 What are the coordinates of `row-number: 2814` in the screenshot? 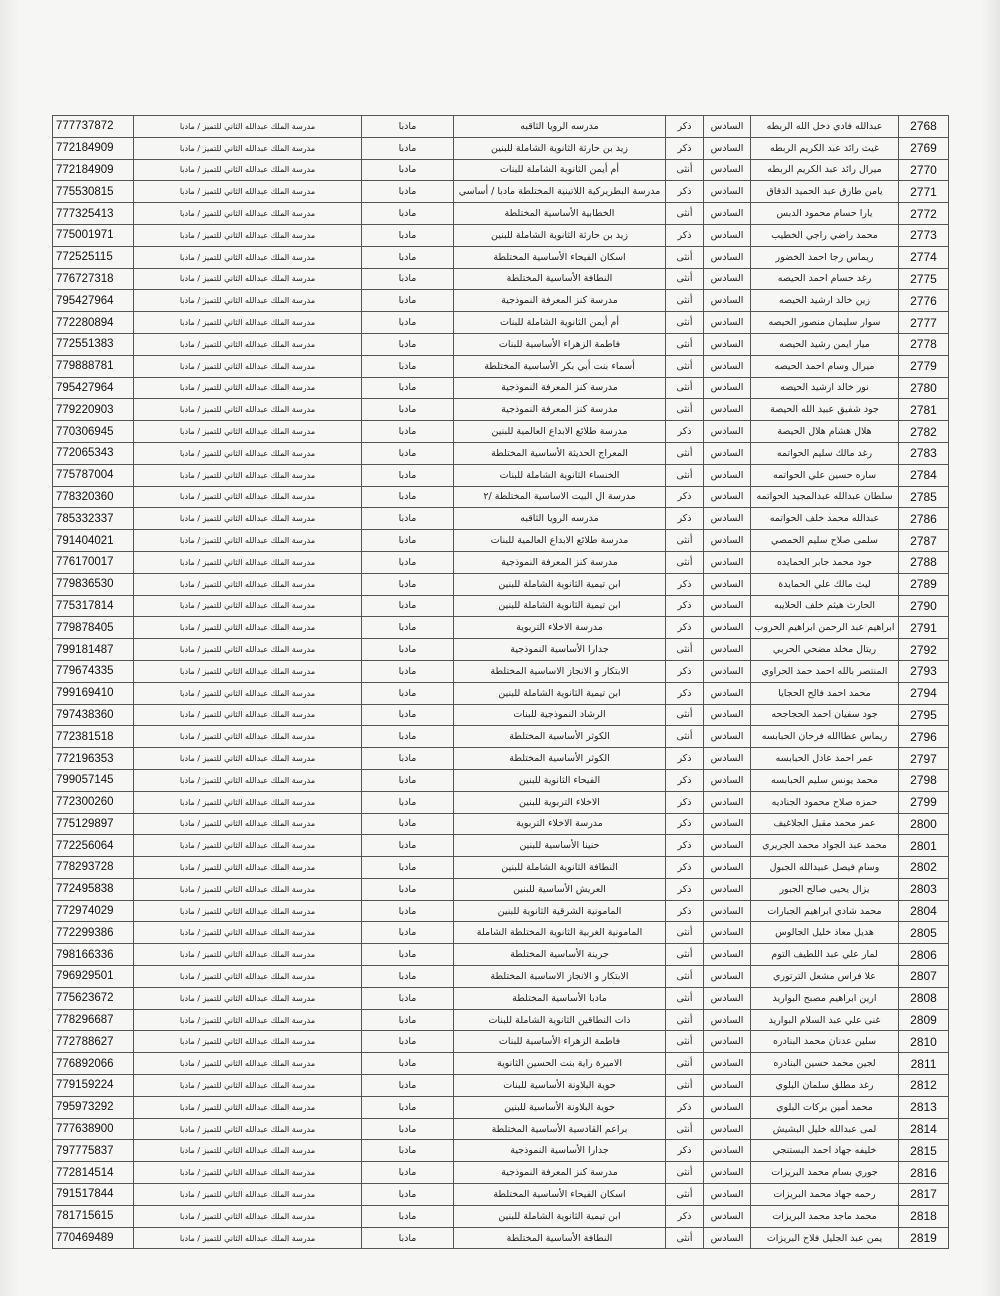 It's located at (923, 1129).